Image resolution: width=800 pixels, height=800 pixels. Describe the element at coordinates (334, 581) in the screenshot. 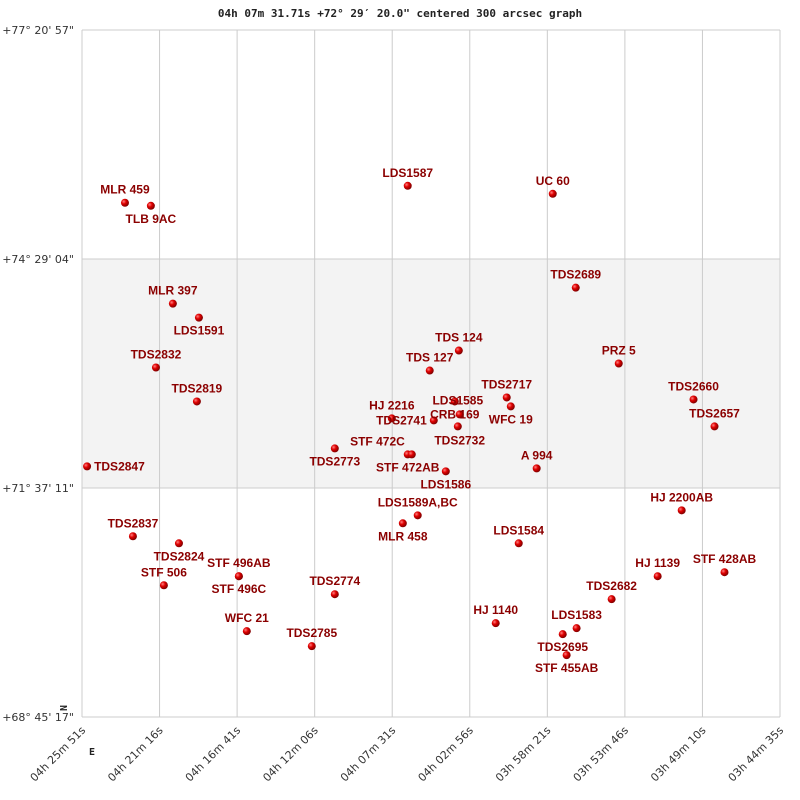

I see `star-label: TDS2774` at that location.